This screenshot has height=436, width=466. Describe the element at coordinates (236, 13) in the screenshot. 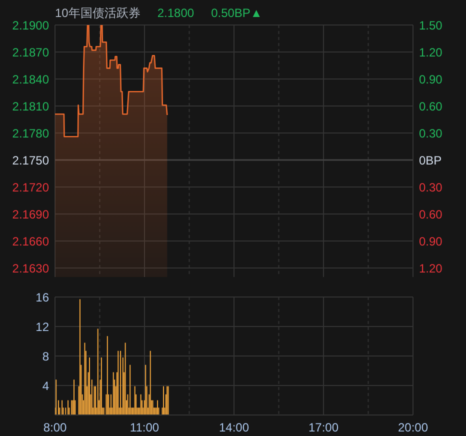

I see `text: 0.50BP▲` at that location.